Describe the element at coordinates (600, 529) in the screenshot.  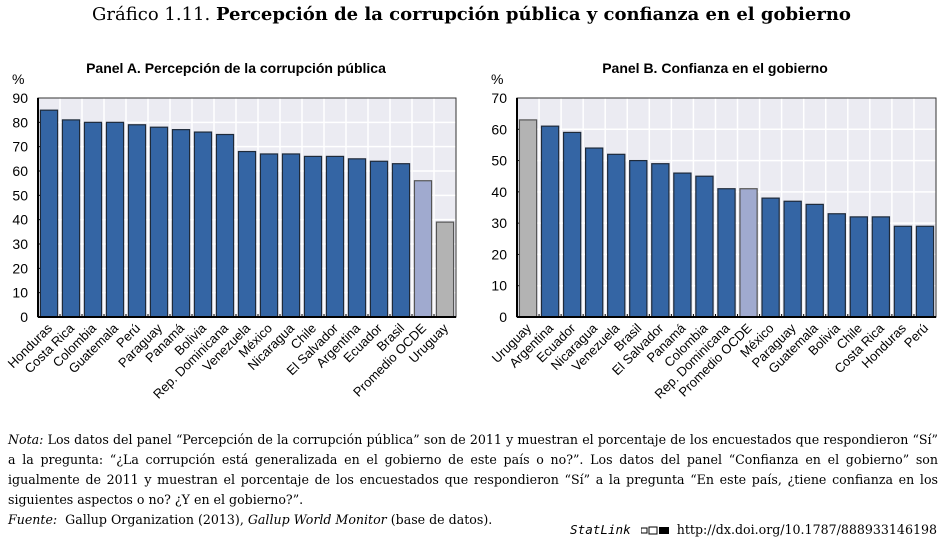
I see `statlink-label: StatLink` at that location.